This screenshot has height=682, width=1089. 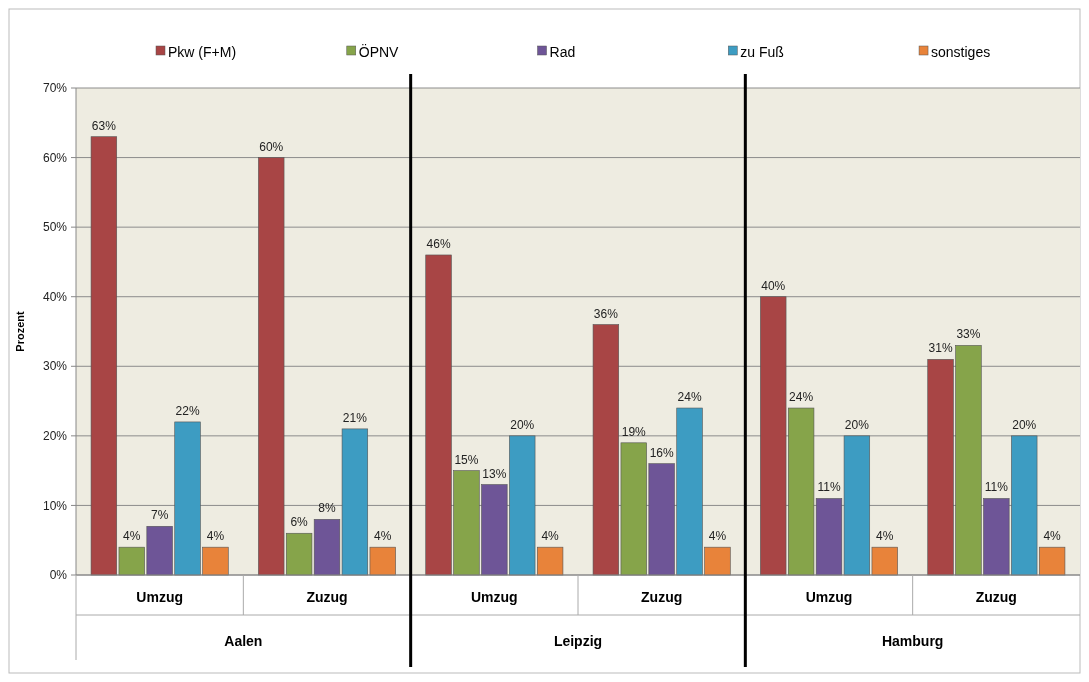 I want to click on data-label: 22%, so click(x=187, y=410).